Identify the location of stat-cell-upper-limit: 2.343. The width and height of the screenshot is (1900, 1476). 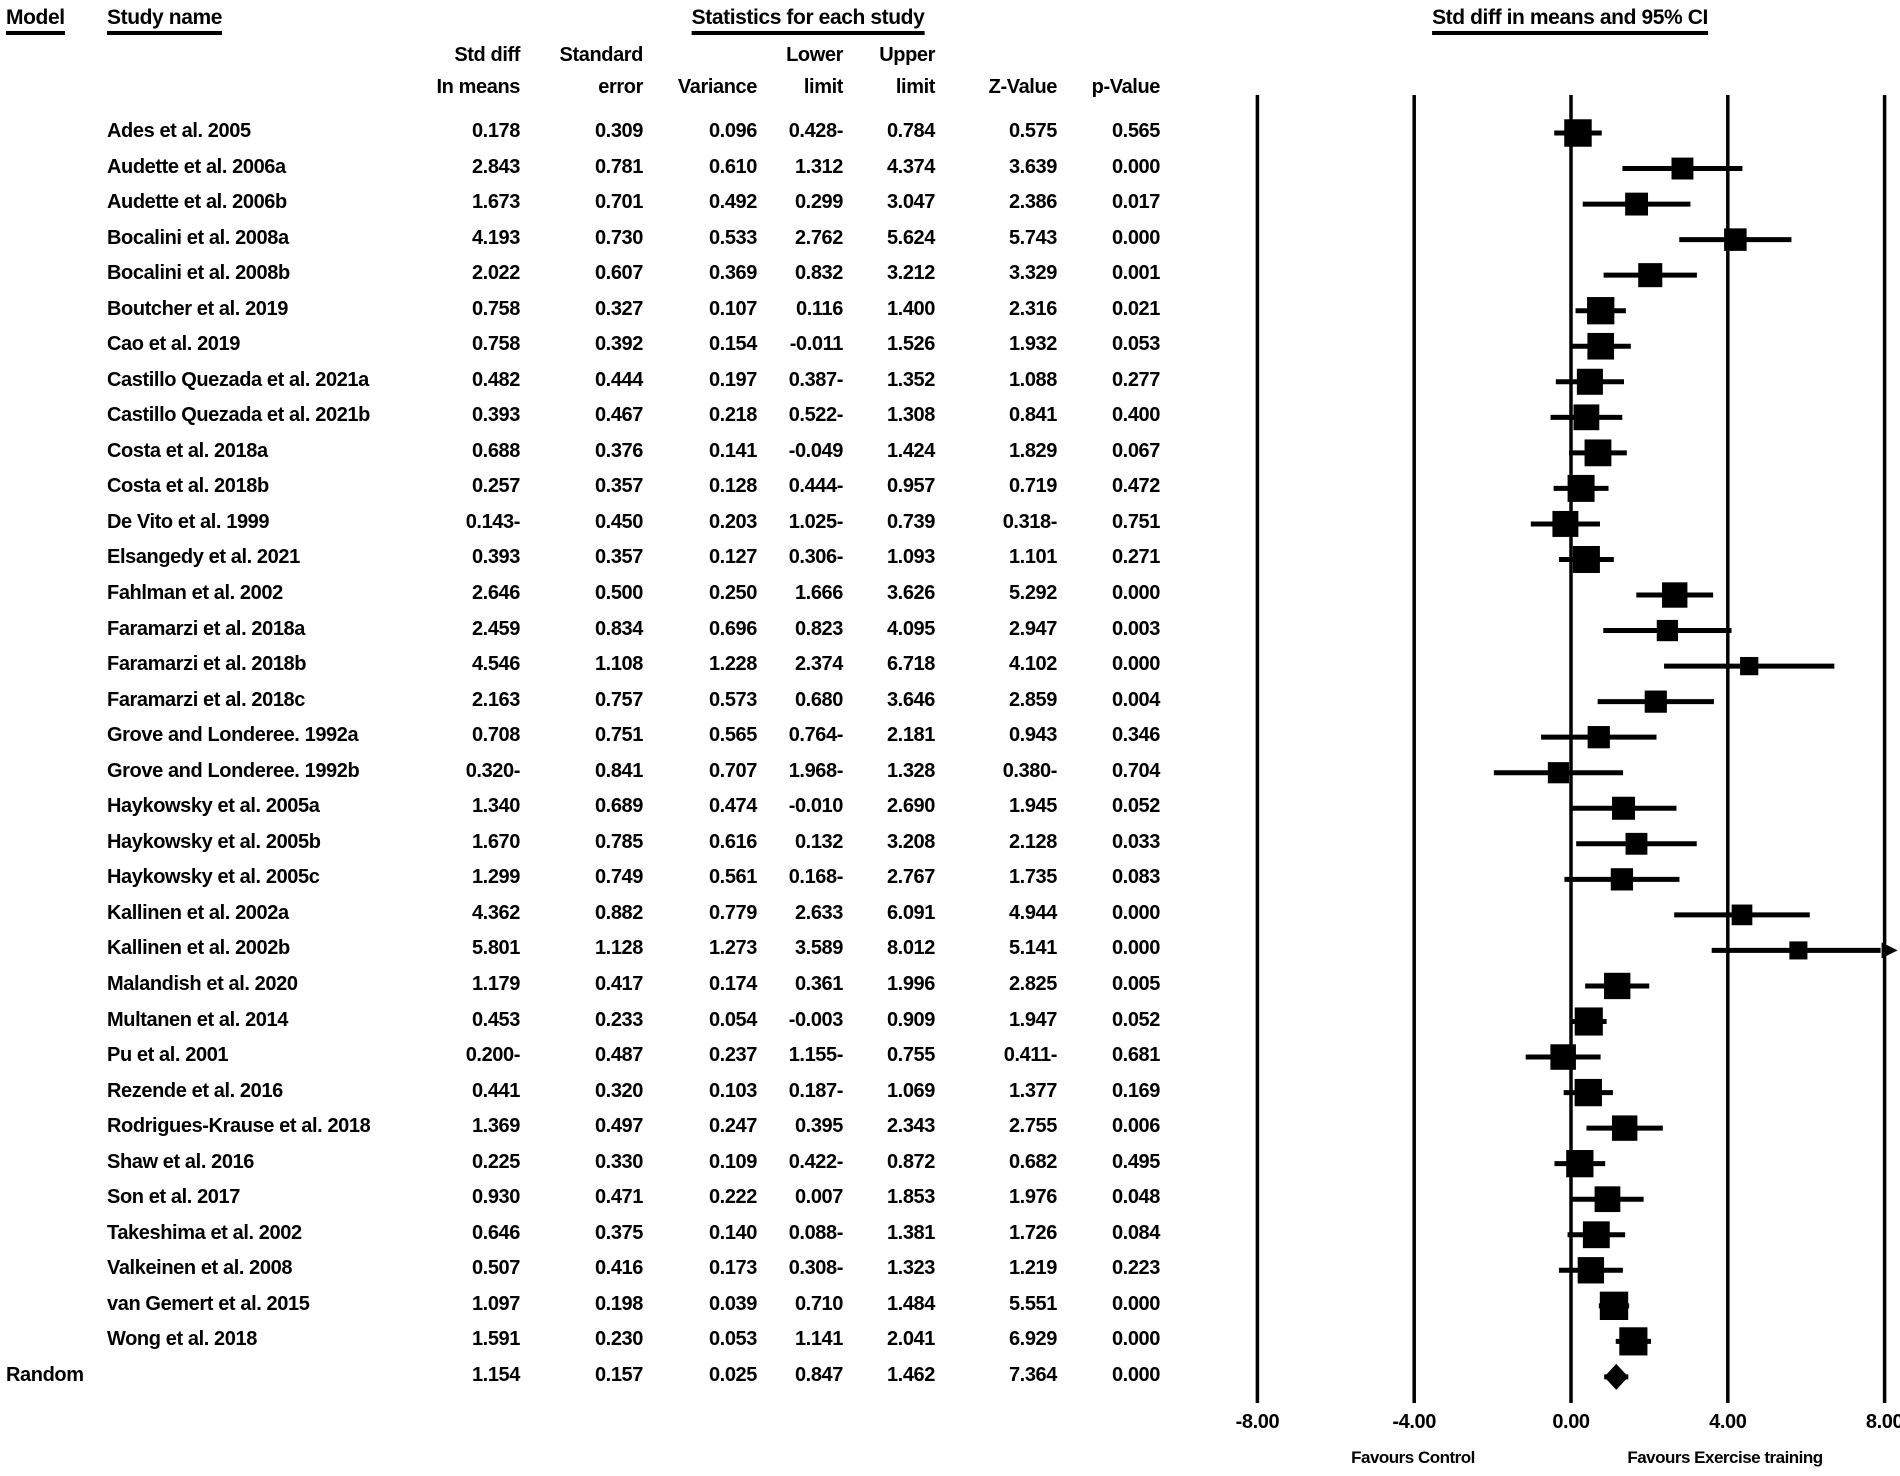
(910, 1126).